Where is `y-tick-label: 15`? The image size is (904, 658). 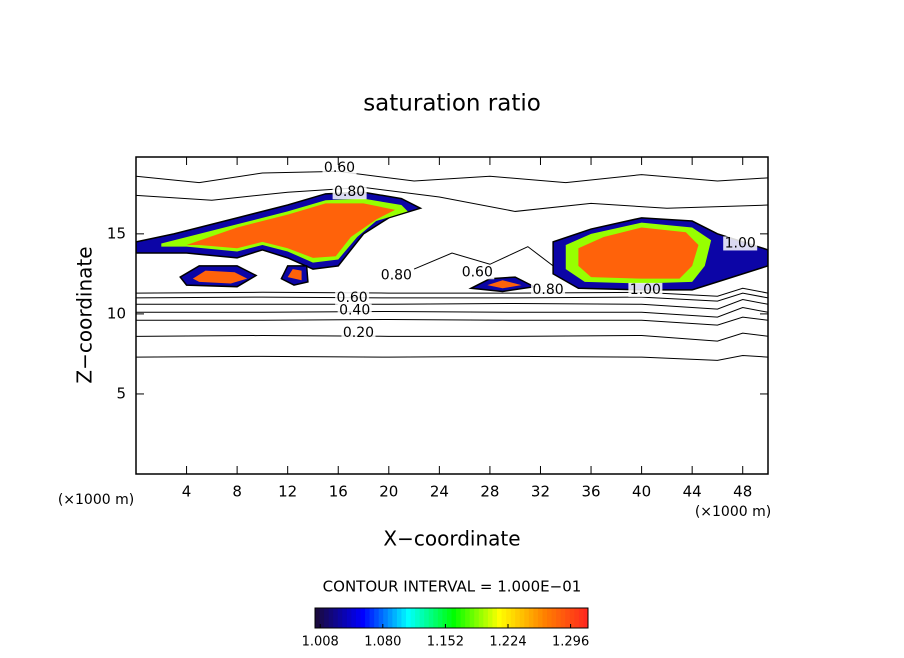 y-tick-label: 15 is located at coordinates (116, 233).